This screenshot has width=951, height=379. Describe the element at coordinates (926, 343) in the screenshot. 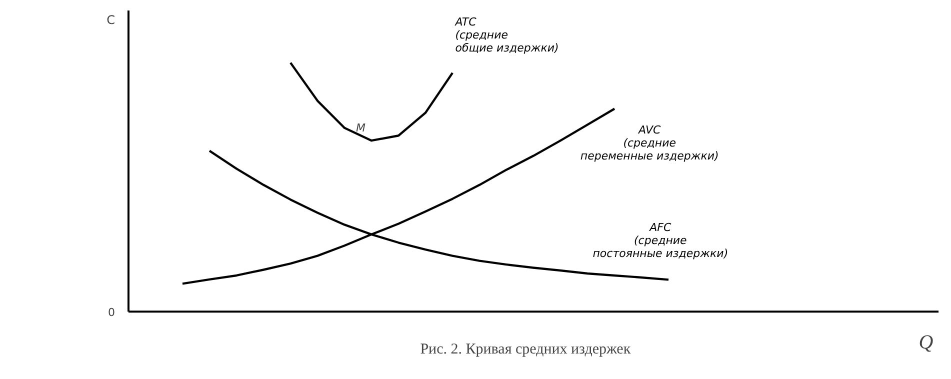

I see `x-axis-title: Q` at that location.